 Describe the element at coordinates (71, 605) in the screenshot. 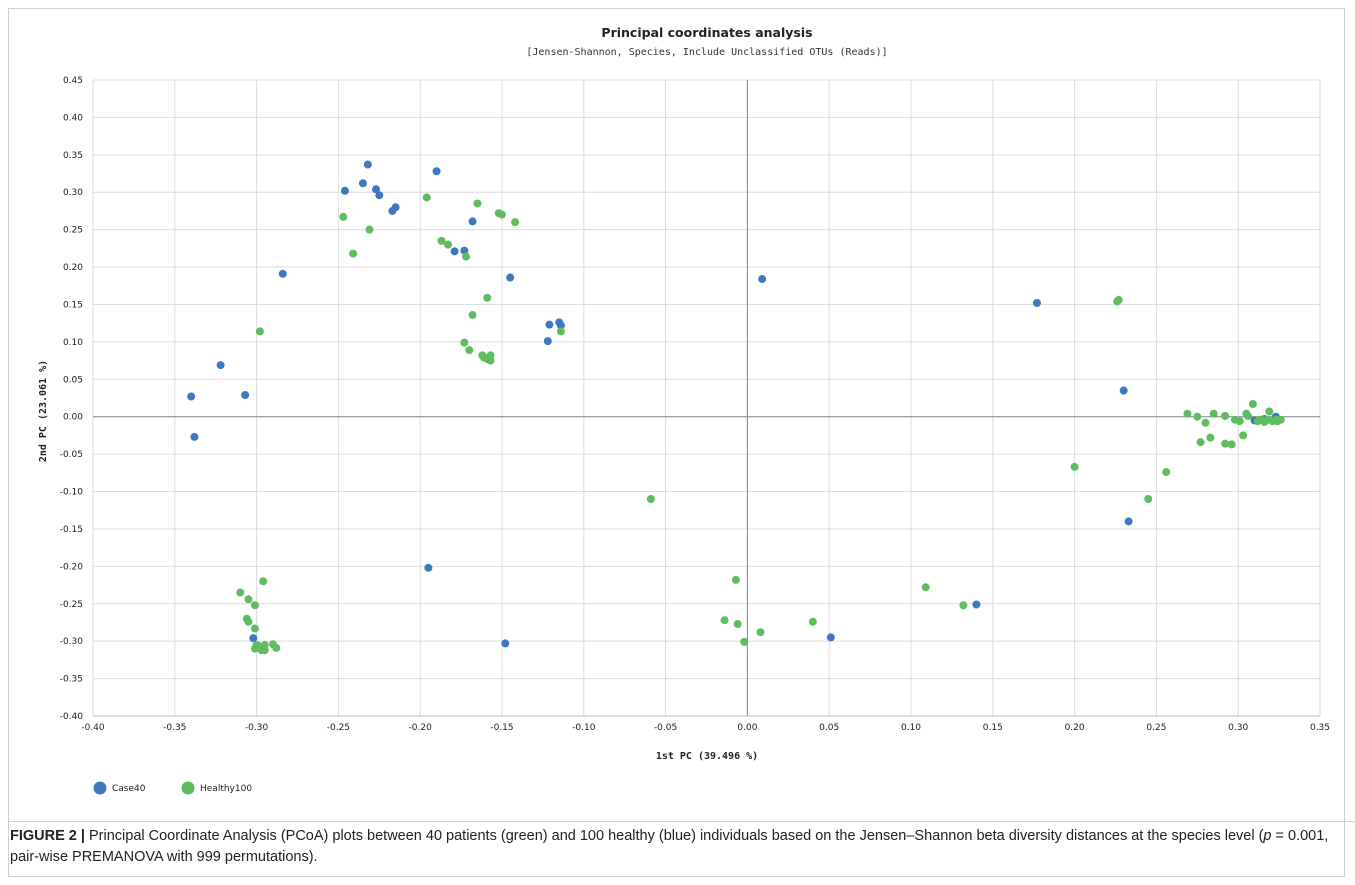

I see `y-tick-label: -0.25` at that location.